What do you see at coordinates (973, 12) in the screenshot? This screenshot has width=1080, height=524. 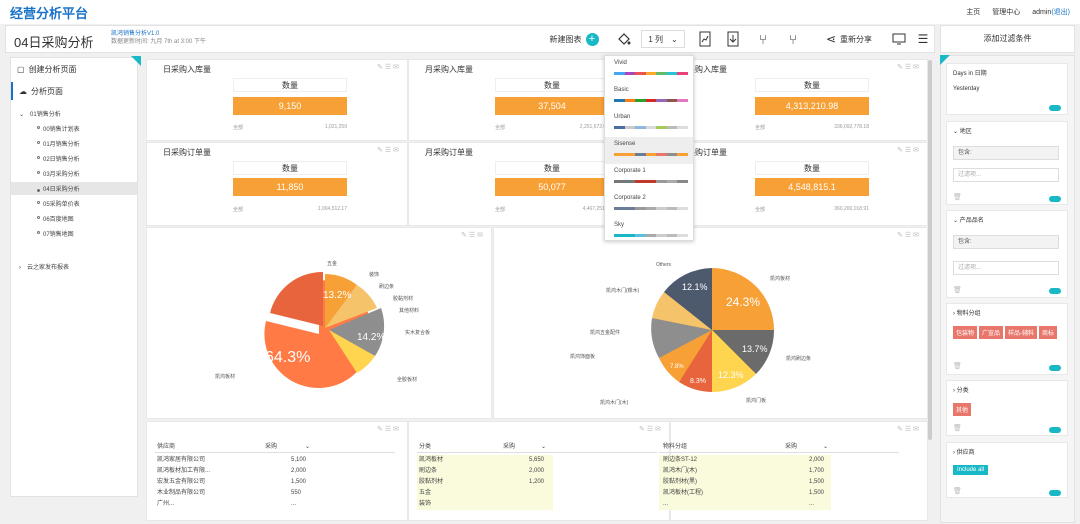 I see `nav-home: 主页` at bounding box center [973, 12].